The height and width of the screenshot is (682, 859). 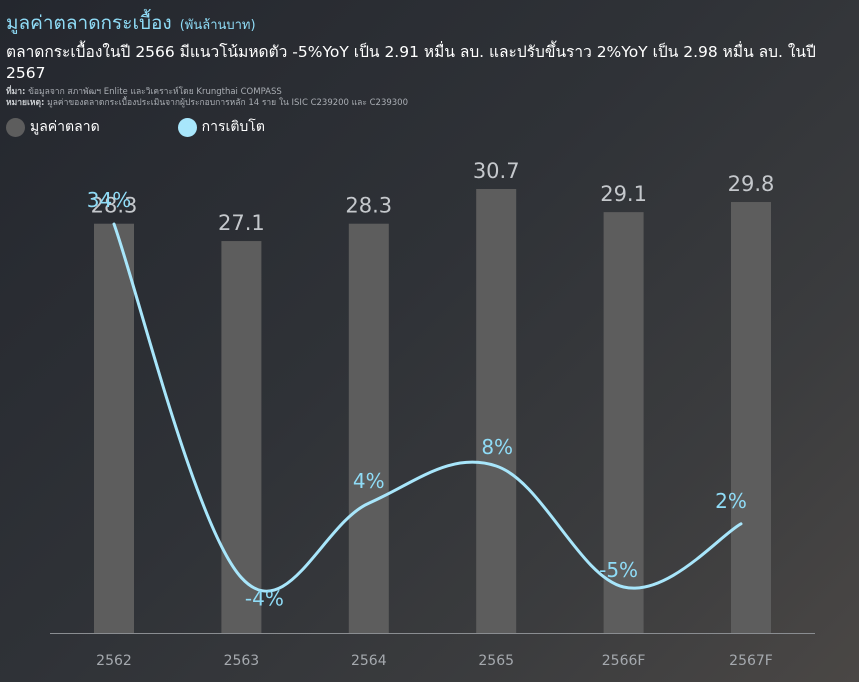 I want to click on note-label: หมายเหตุ:, so click(x=25, y=103).